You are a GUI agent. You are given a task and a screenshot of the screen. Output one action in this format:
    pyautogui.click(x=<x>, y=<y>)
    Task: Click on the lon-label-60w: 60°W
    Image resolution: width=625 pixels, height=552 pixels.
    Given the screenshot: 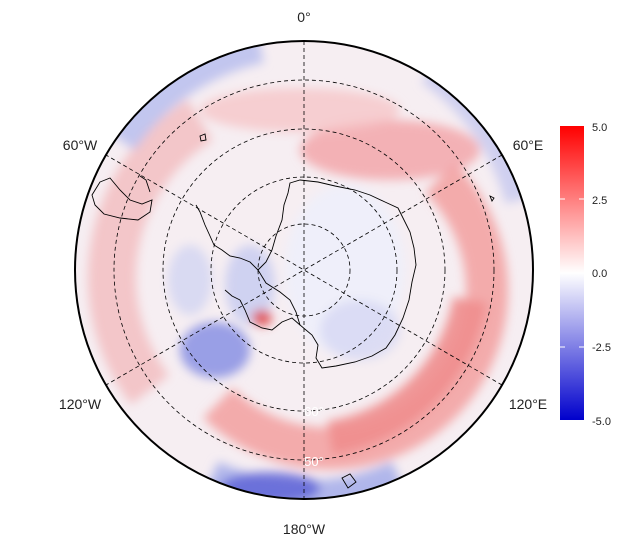 What is the action you would take?
    pyautogui.click(x=80, y=145)
    